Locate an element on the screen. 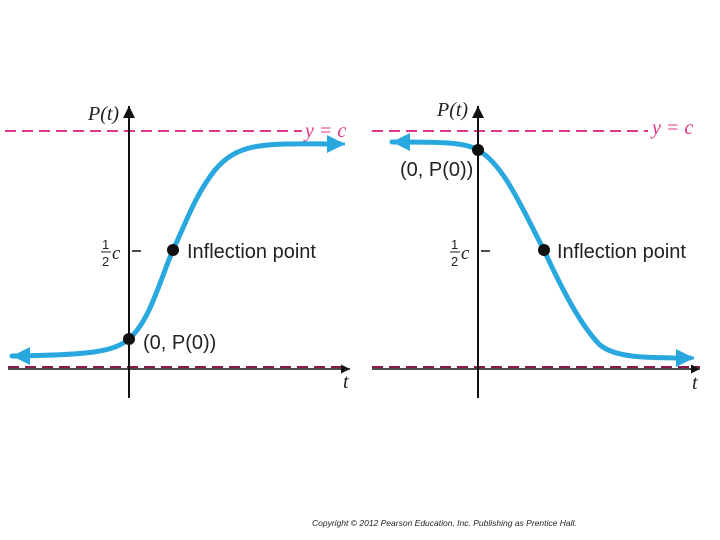 Image resolution: width=720 pixels, height=540 pixels. right-asymptote-label: y = c is located at coordinates (671, 128).